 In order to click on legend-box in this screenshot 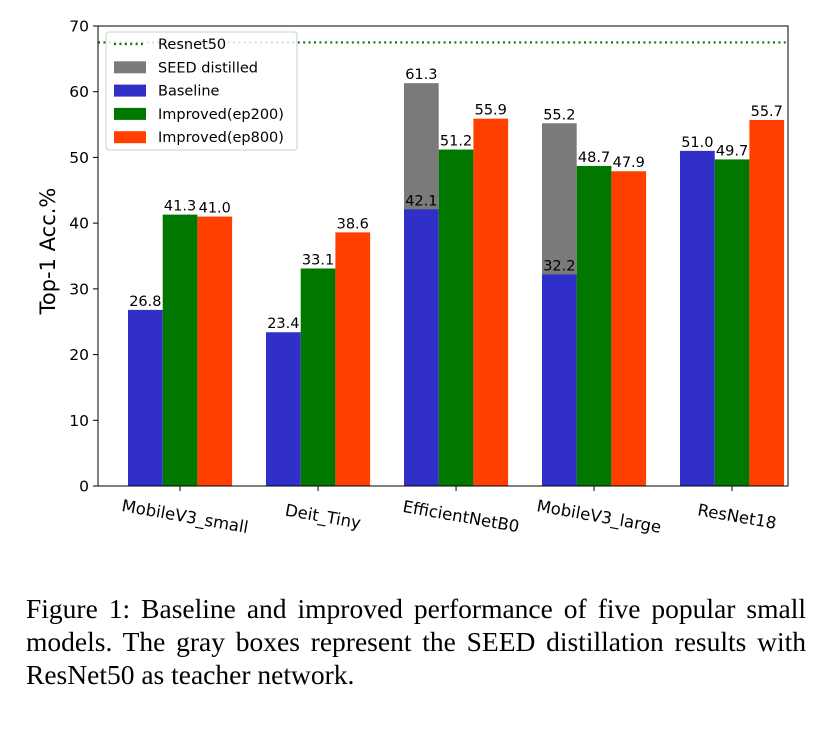, I will do `click(201, 91)`.